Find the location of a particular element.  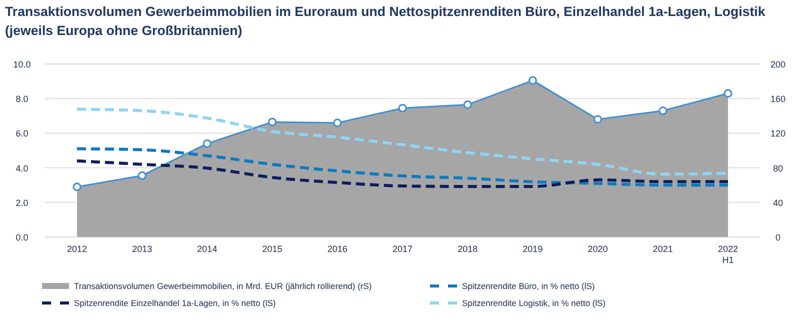

x-tick-label: 2020 is located at coordinates (598, 249).